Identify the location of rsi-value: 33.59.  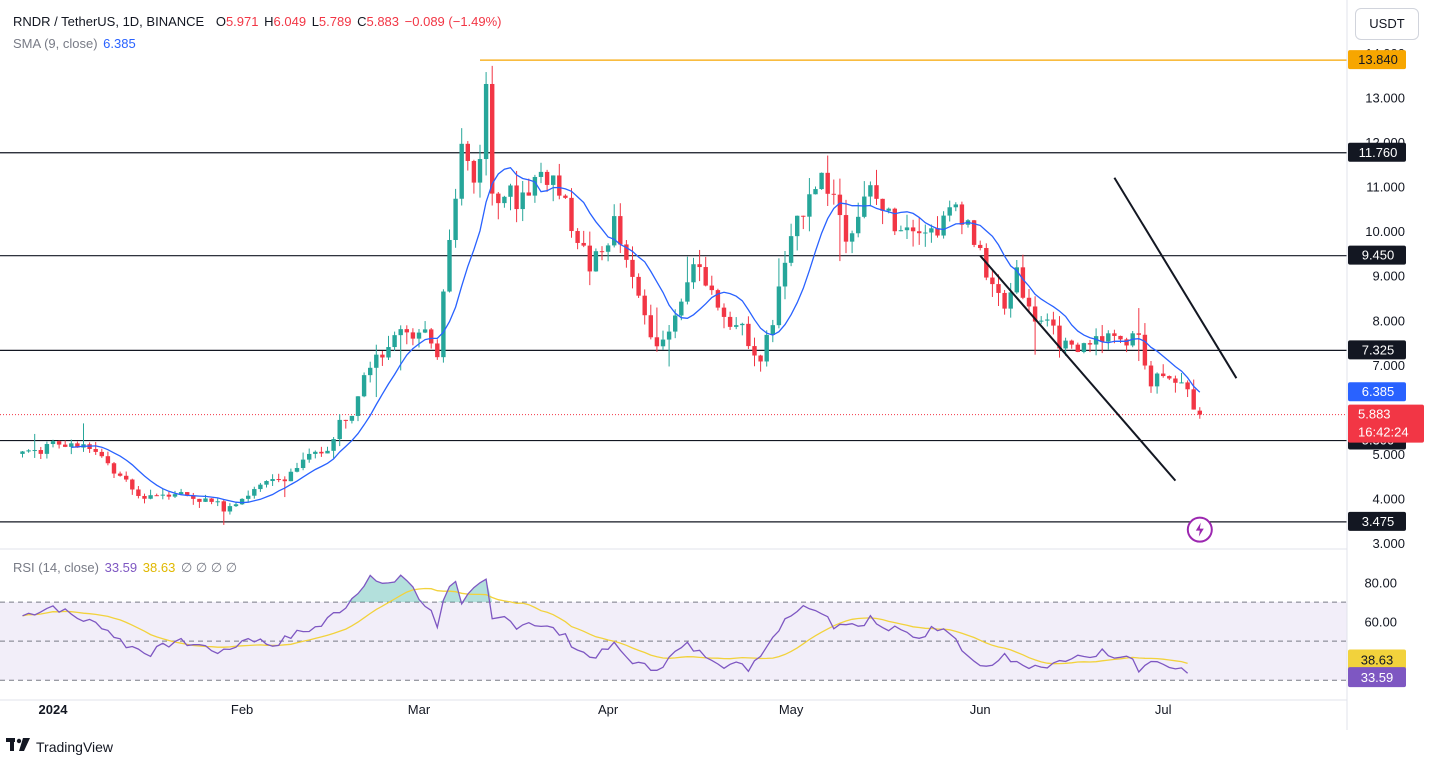
(121, 567).